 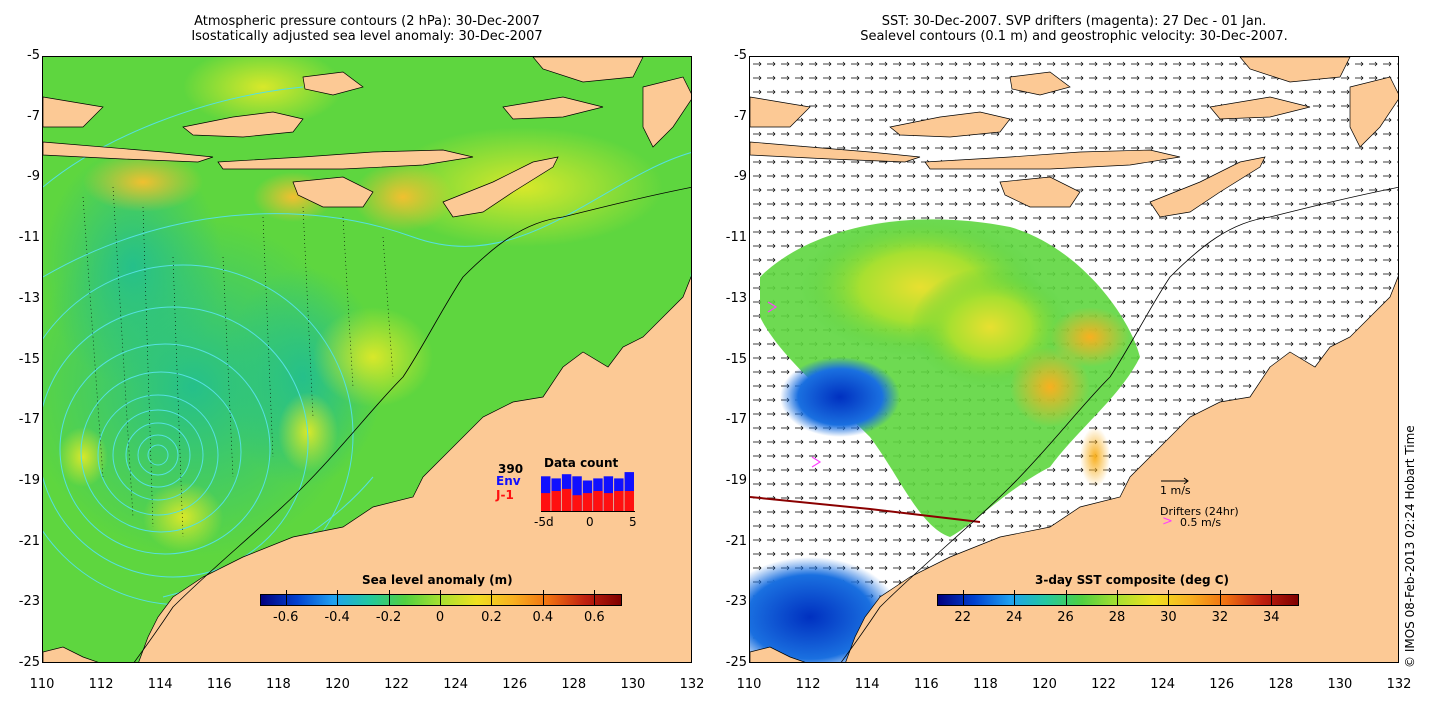 What do you see at coordinates (544, 522) in the screenshot?
I see `data-count-tick-start: -5d` at bounding box center [544, 522].